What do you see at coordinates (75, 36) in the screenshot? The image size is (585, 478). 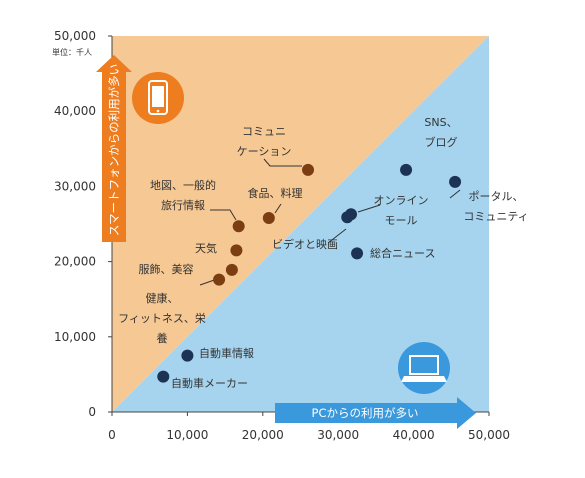 I see `y-tick-label: 50,000` at bounding box center [75, 36].